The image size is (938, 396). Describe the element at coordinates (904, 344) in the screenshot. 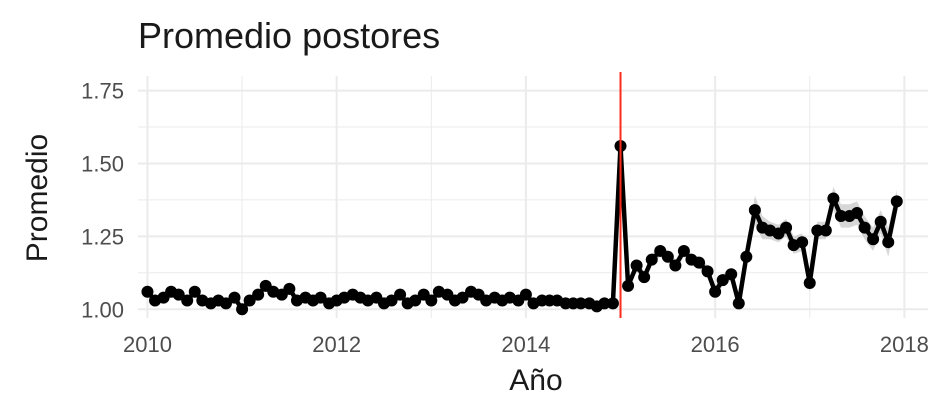

I see `x-tick-label: 2018` at that location.